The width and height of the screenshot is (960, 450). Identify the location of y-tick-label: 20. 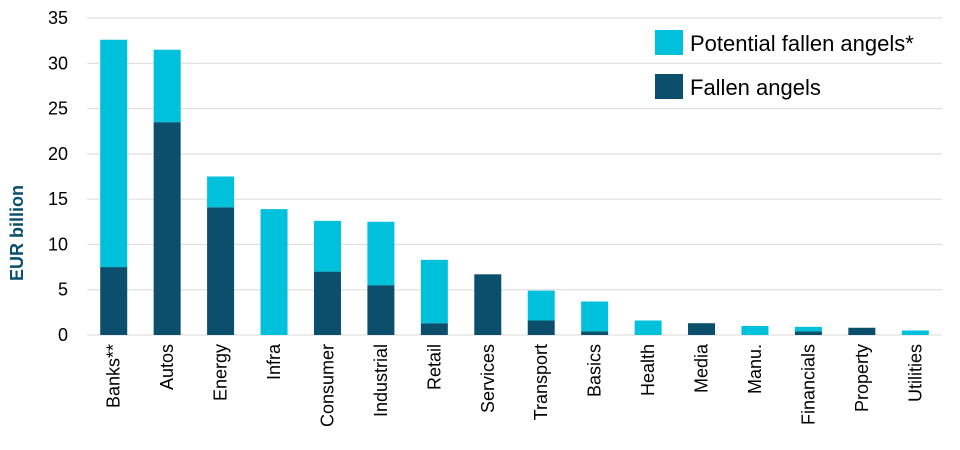
(58, 154).